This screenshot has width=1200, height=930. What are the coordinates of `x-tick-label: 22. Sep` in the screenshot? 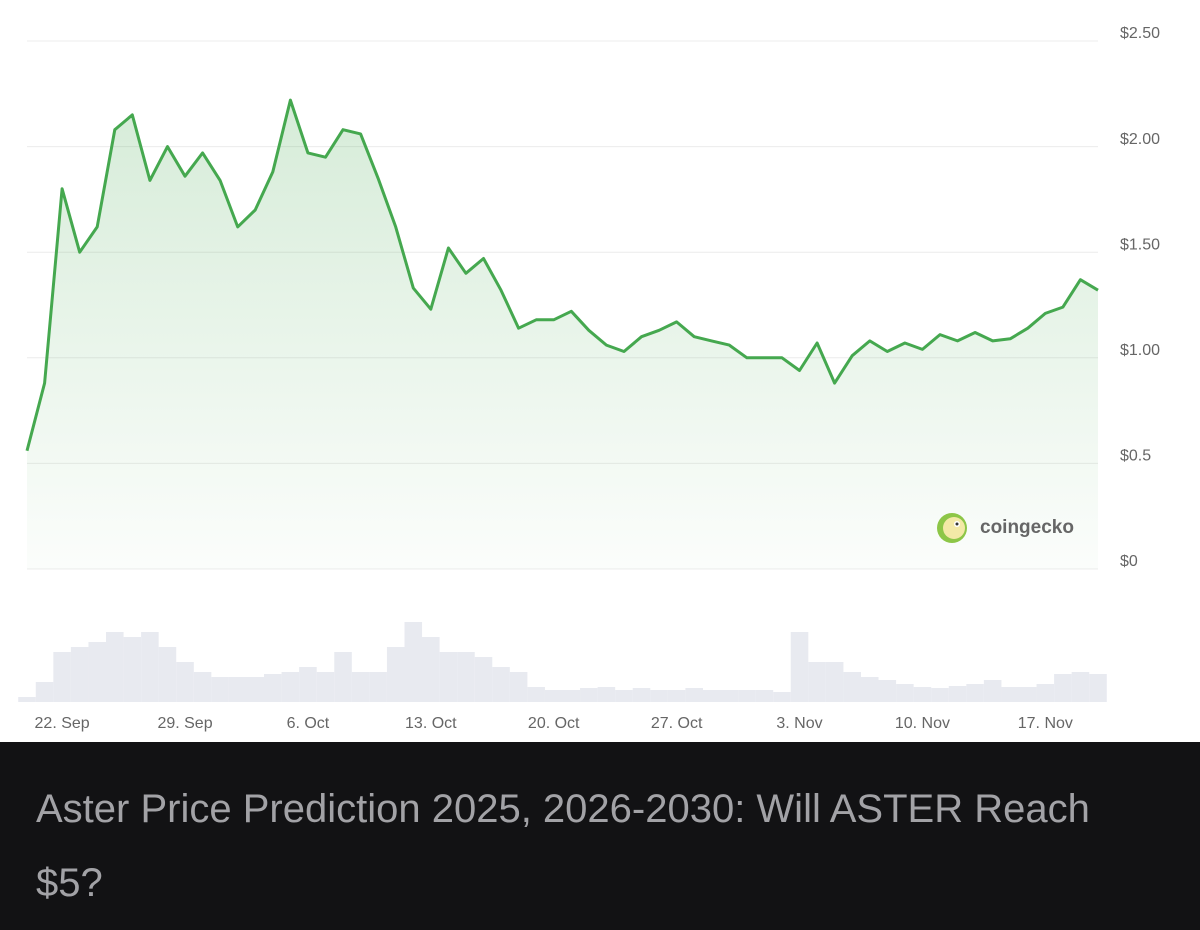 It's located at (62, 723).